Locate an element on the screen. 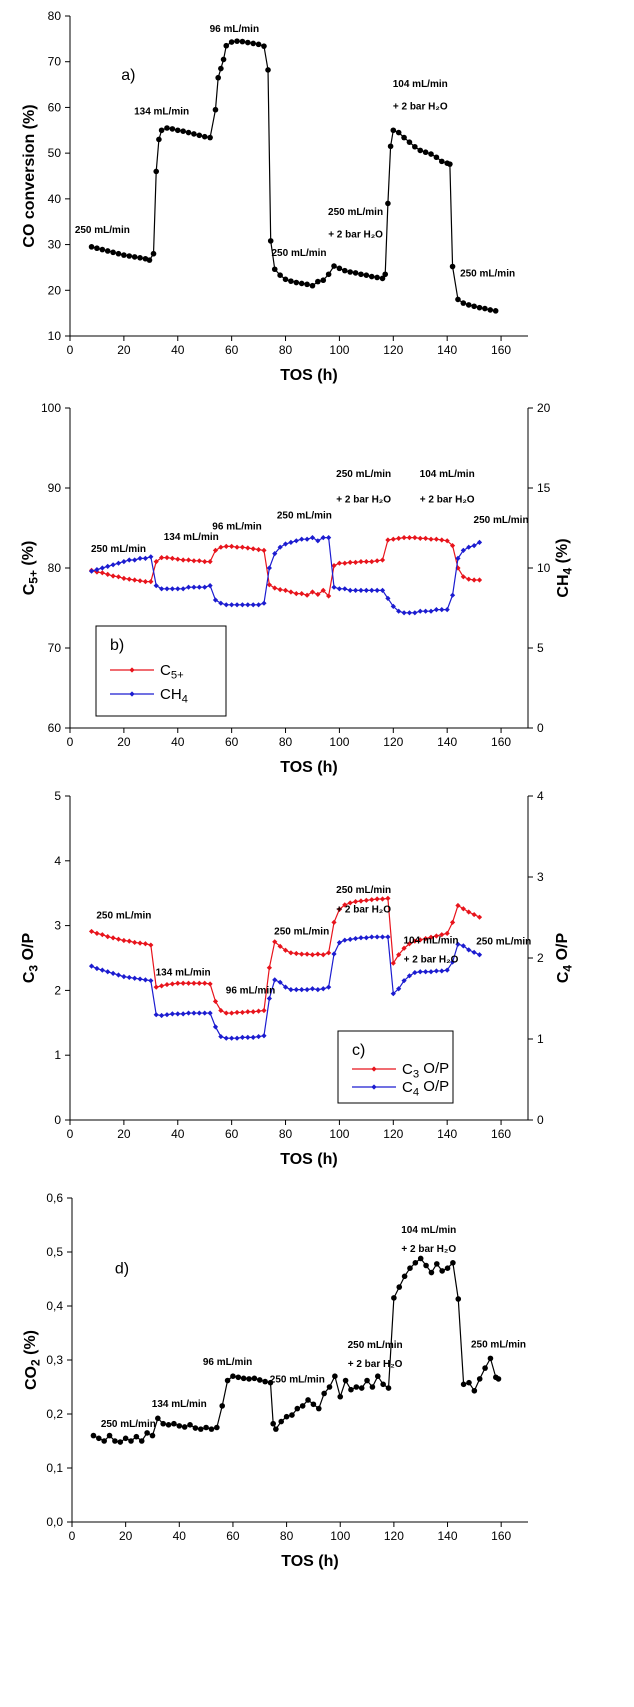  y-tick-right-label: 10 is located at coordinates (544, 568).